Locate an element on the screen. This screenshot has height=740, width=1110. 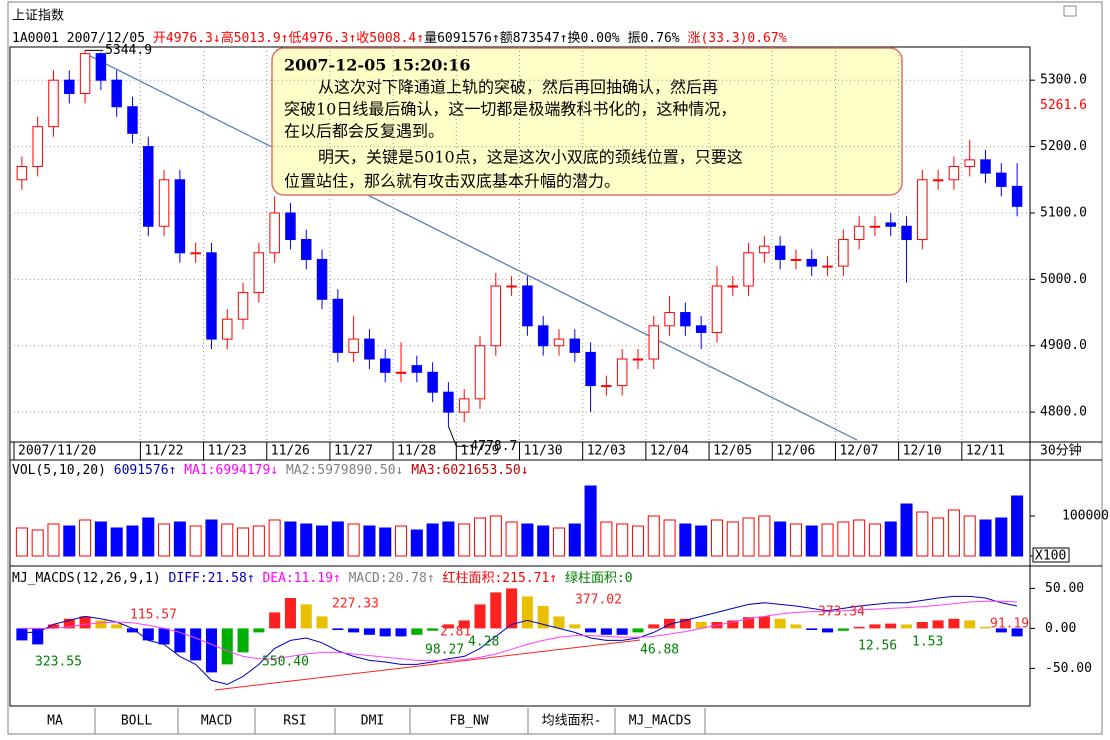
x-tick-label: 11/22 is located at coordinates (163, 451).